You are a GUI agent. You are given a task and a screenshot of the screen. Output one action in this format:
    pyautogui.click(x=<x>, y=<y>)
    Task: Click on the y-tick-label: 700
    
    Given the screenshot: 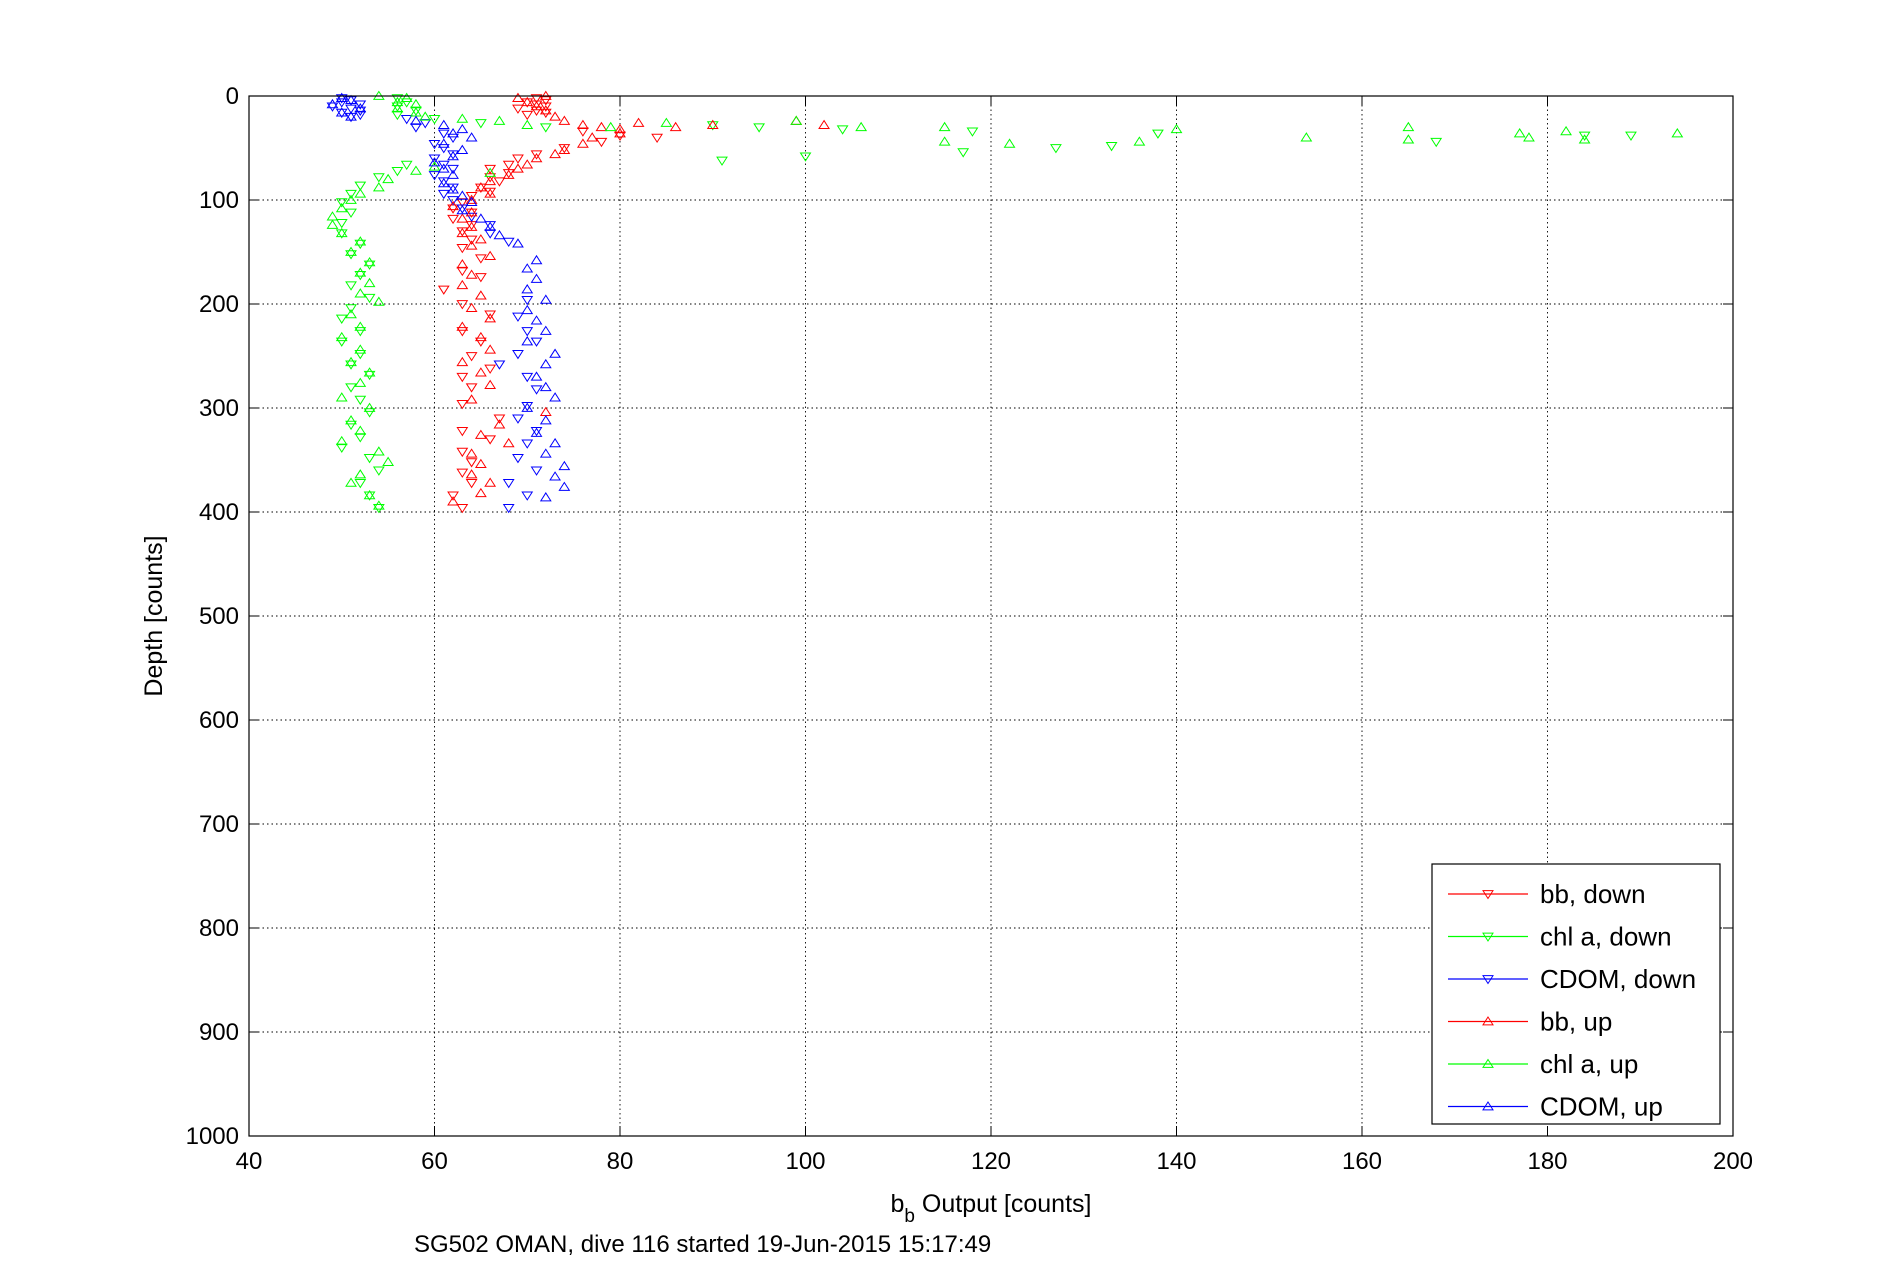 What is the action you would take?
    pyautogui.click(x=219, y=824)
    